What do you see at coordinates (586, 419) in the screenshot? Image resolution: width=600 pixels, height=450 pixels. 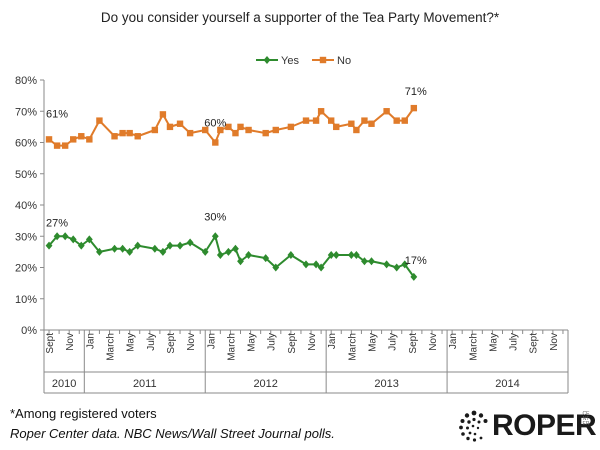 I see `logo-subtext: CENTER` at bounding box center [586, 419].